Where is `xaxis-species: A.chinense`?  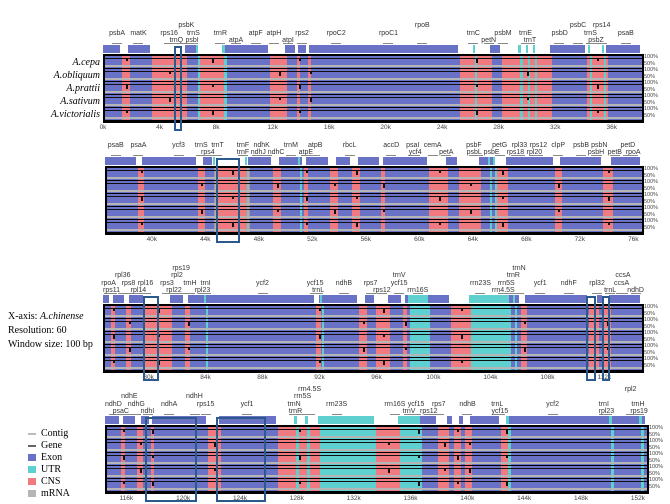
xaxis-species: A.chinense is located at coordinates (61, 316).